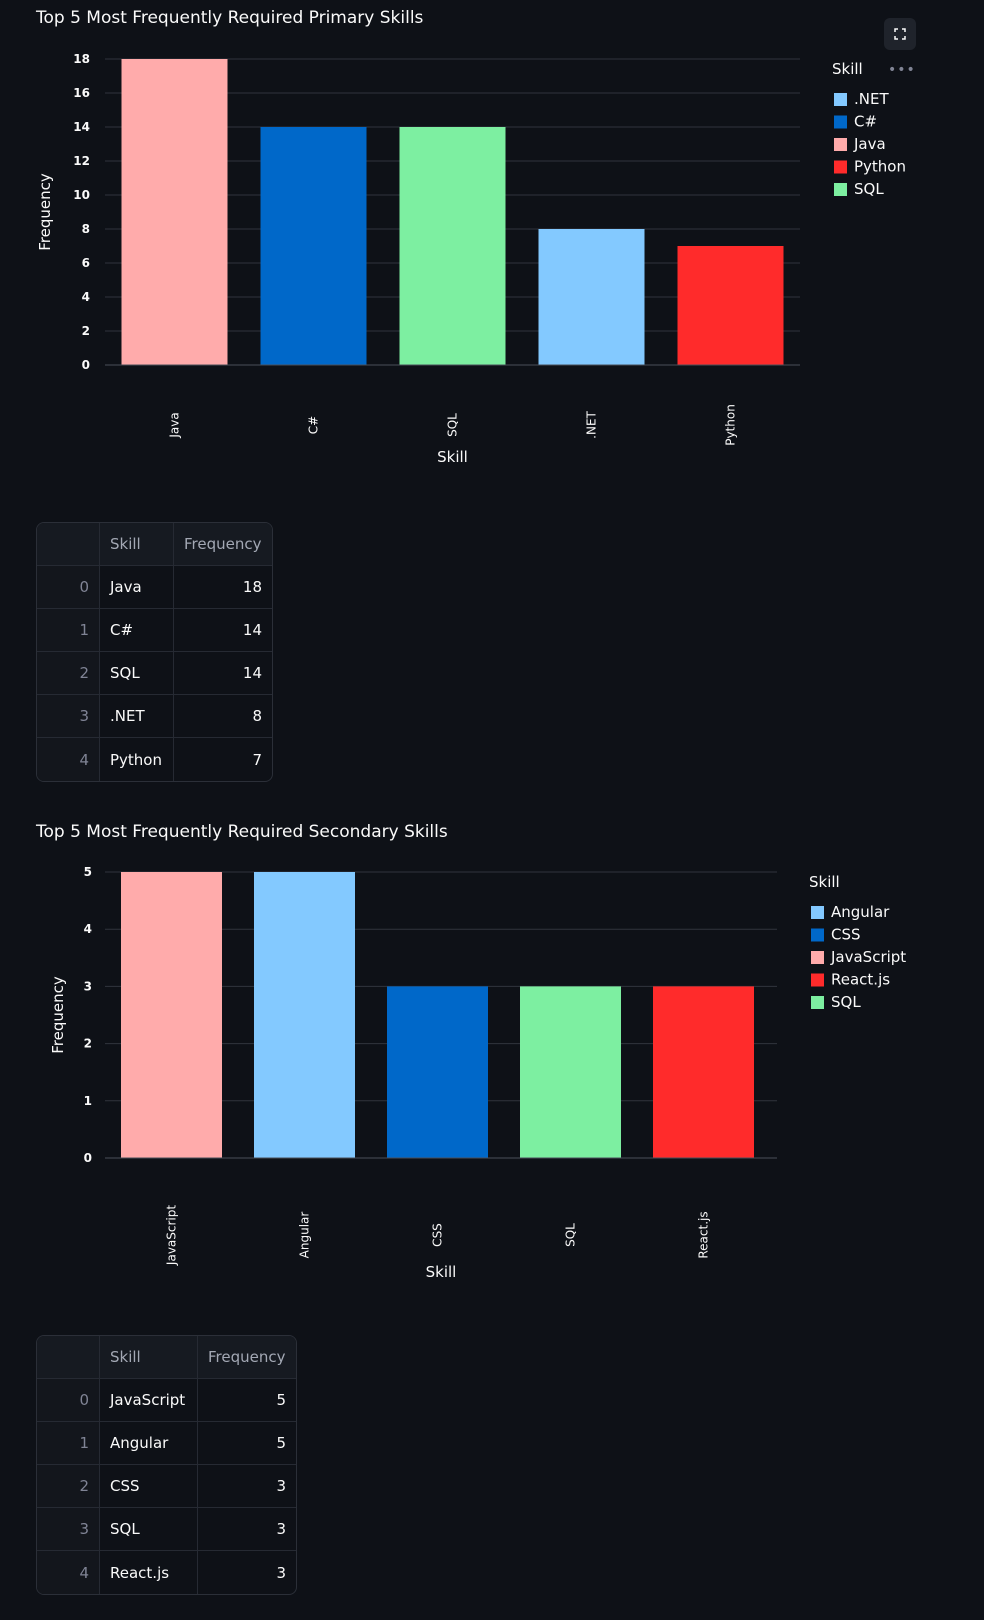 The width and height of the screenshot is (984, 1620). I want to click on bar-c, so click(313, 246).